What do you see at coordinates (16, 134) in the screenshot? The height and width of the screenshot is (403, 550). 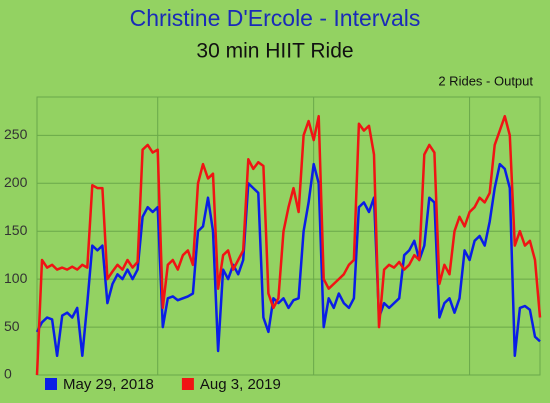 I see `y-tick-label: 250` at bounding box center [16, 134].